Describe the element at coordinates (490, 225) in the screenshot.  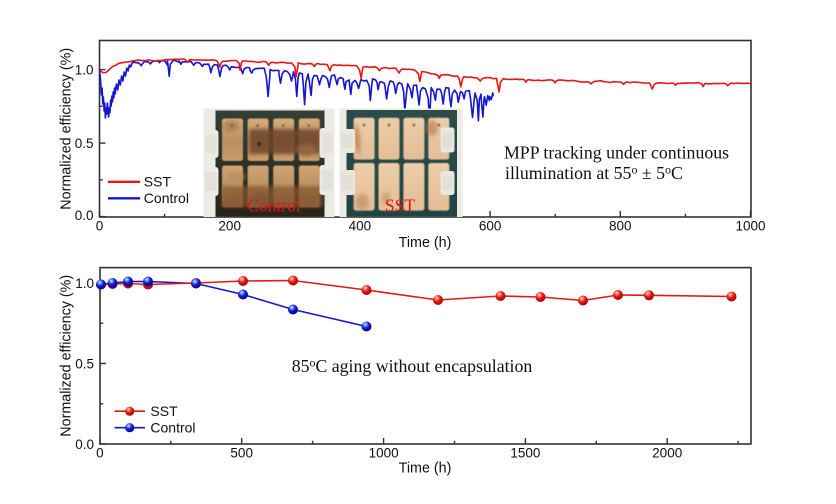
I see `svg-text: 600` at that location.